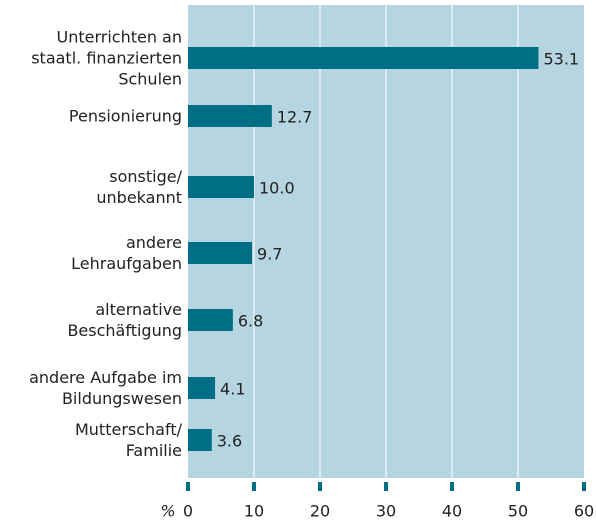 Image resolution: width=596 pixels, height=521 pixels. Describe the element at coordinates (124, 320) in the screenshot. I see `category-label: alternative Beschäftigung` at that location.